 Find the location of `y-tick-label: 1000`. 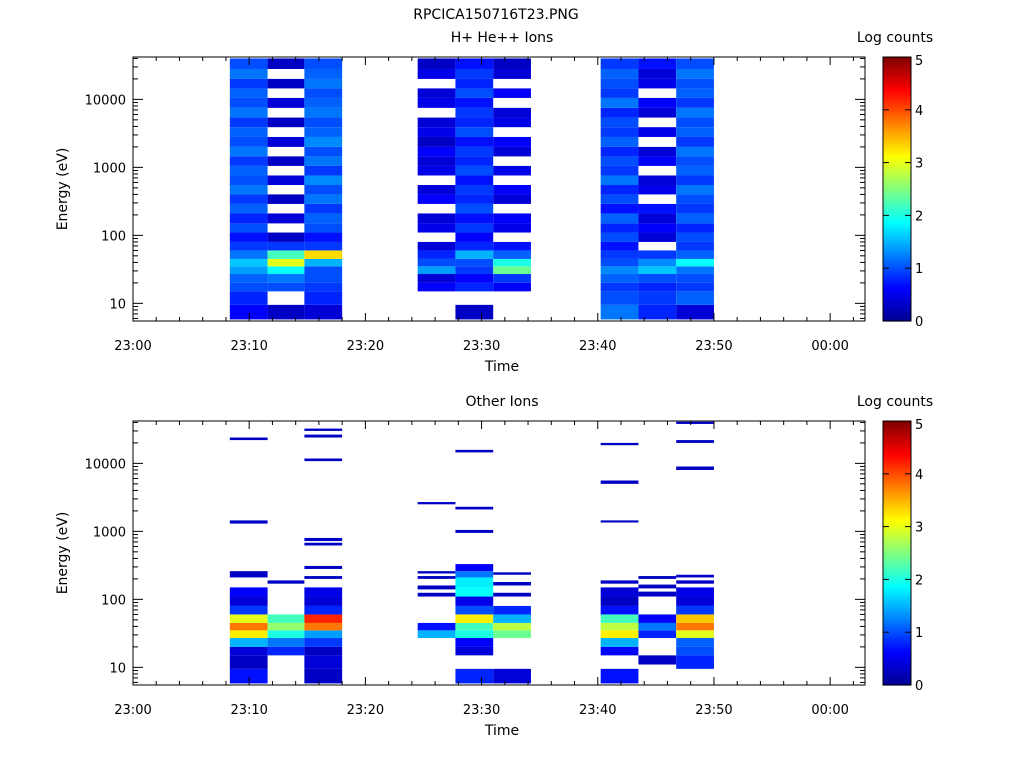

y-tick-label: 1000 is located at coordinates (109, 532).